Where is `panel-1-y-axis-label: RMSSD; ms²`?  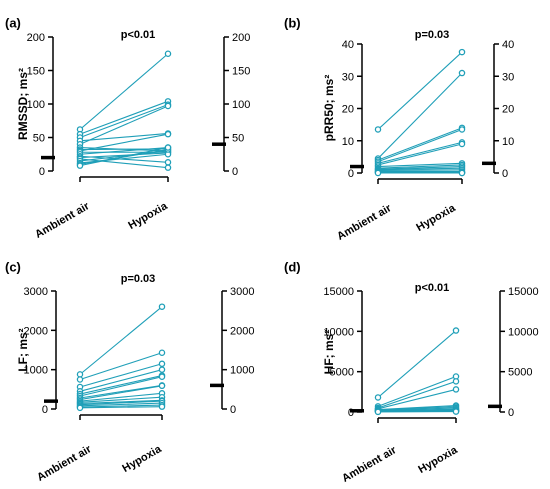 panel-1-y-axis-label: RMSSD; ms² is located at coordinates (23, 104).